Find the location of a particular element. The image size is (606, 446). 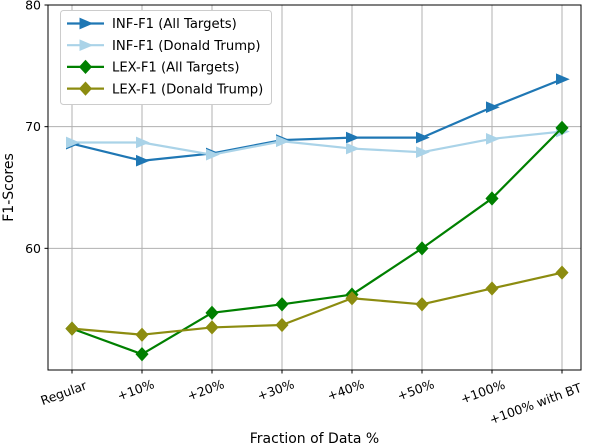

series-inf-f1-donald-trump is located at coordinates (318, 143).